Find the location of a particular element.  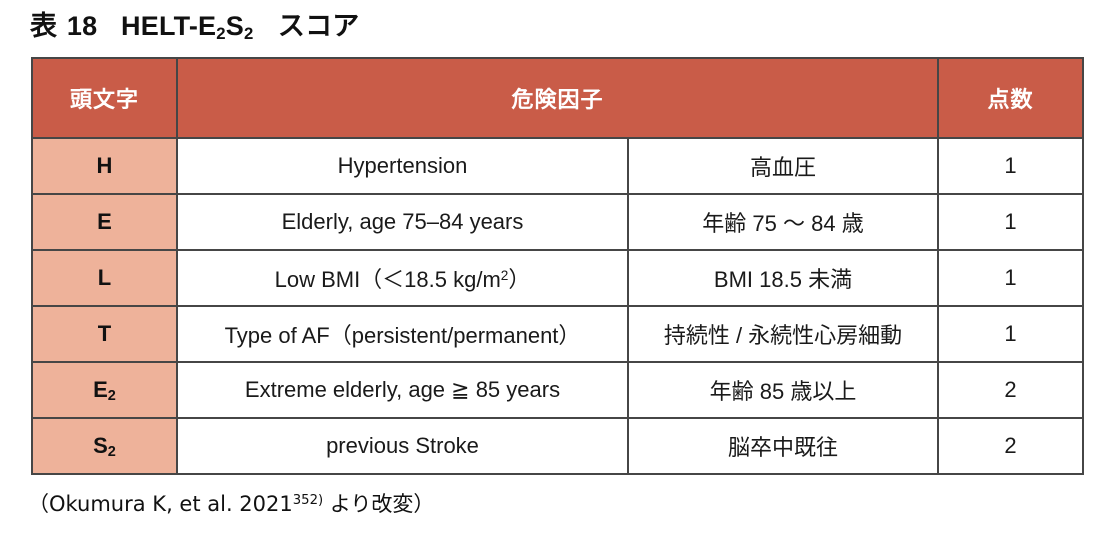

cell-risk-factor-en: Elderly, age 75–84 years is located at coordinates (402, 222).